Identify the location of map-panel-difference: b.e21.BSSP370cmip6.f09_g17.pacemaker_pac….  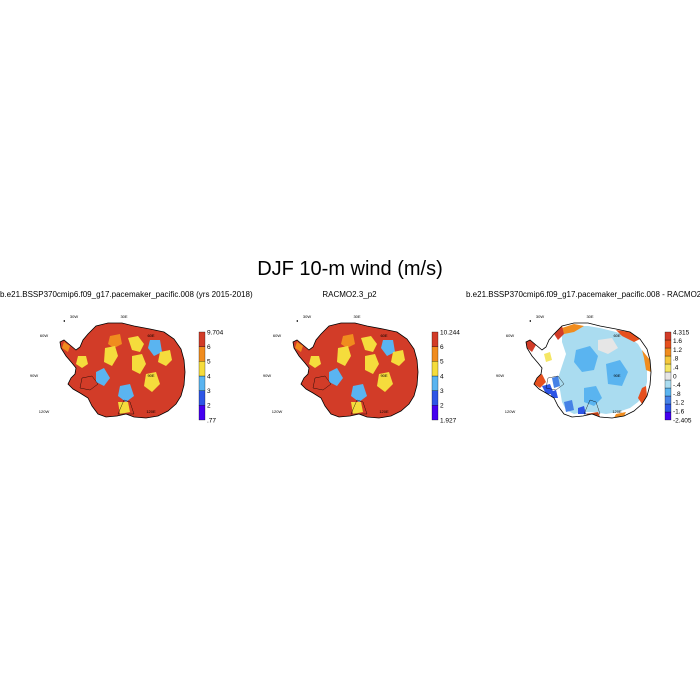
(583, 360).